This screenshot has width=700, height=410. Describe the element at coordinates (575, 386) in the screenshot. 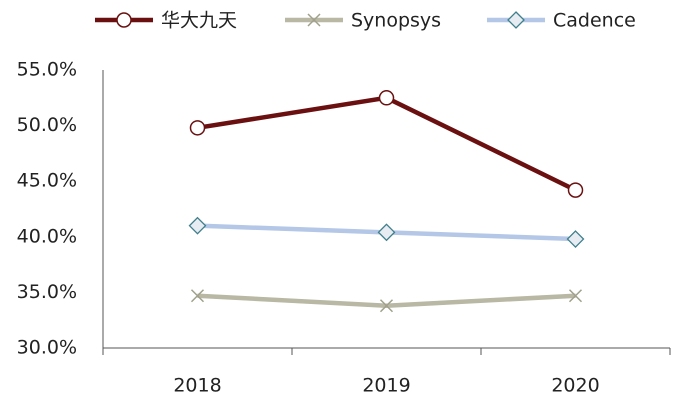

I see `x-tick-label: 2020` at that location.